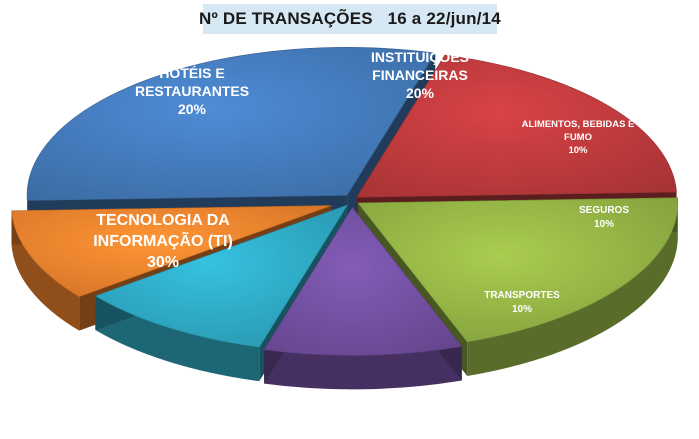 This screenshot has height=439, width=699. What do you see at coordinates (522, 295) in the screenshot?
I see `slice-category-label: TRANSPORTES` at bounding box center [522, 295].